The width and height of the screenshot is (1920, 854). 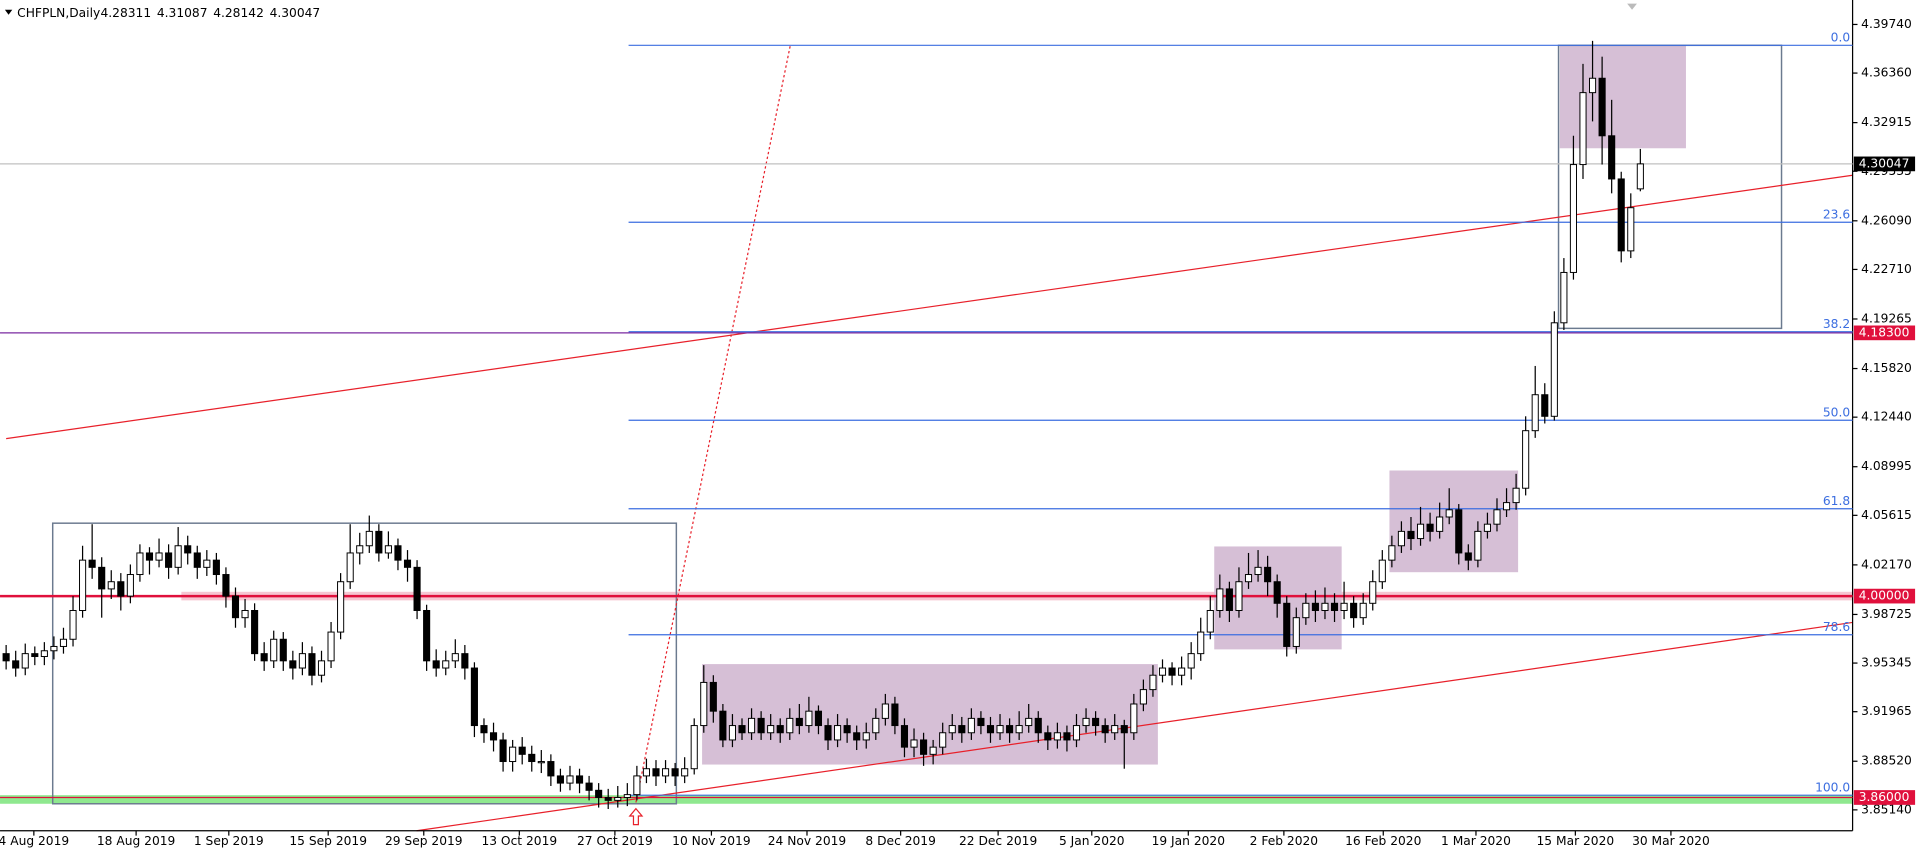 I want to click on x-tick-label: 5 Jan 2020, so click(x=1092, y=841).